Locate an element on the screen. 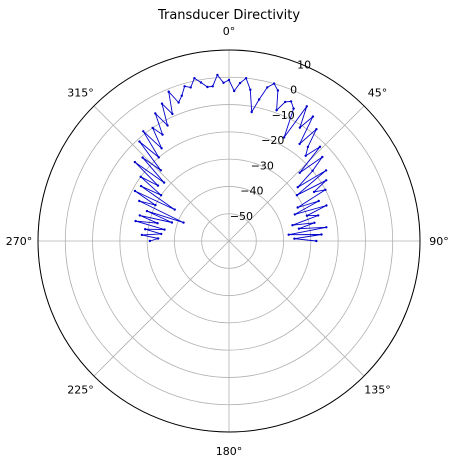 Image resolution: width=457 pixels, height=464 pixels. theta-tick-label: 90° is located at coordinates (439, 241).